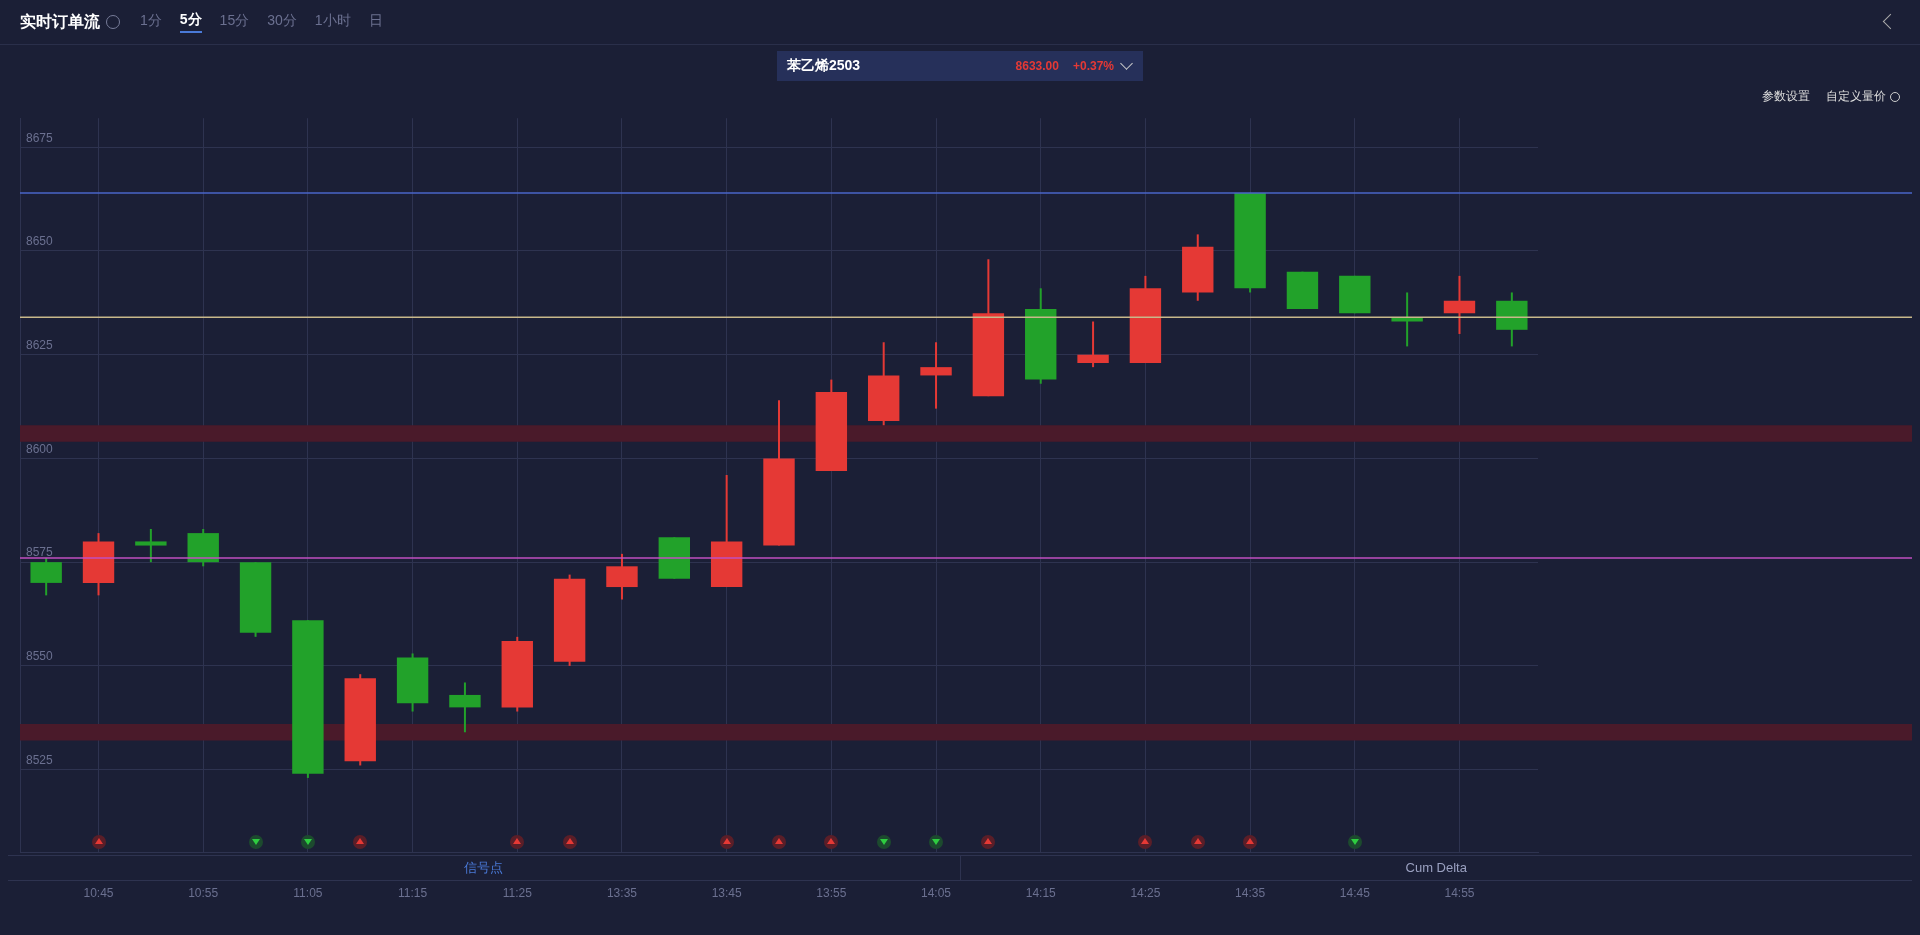 The height and width of the screenshot is (935, 1920). Describe the element at coordinates (40, 345) in the screenshot. I see `y-tick-label: 8625` at that location.